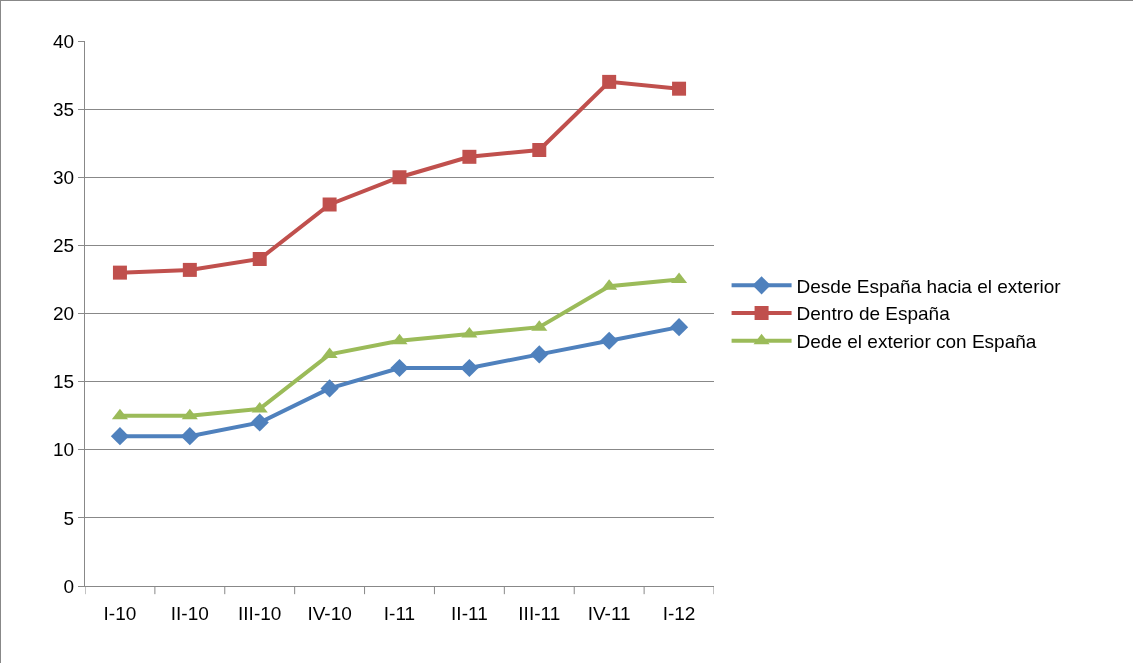 The image size is (1133, 663). Describe the element at coordinates (69, 518) in the screenshot. I see `y-tick-label: 5` at that location.